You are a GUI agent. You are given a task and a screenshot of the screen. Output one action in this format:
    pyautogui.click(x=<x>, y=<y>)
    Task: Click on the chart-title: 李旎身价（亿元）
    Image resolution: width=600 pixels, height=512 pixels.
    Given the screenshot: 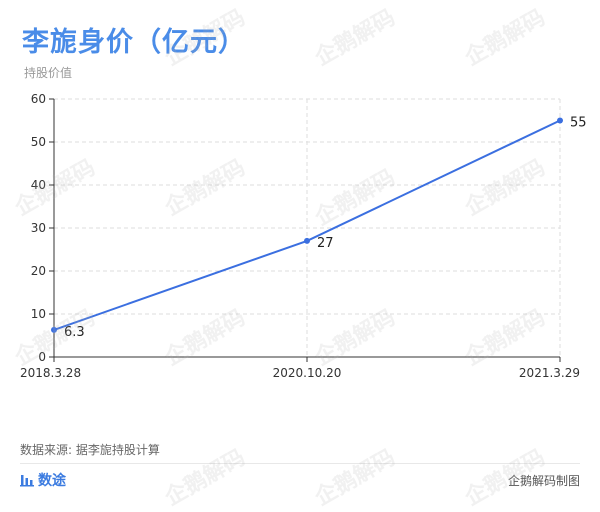 What is the action you would take?
    pyautogui.click(x=134, y=42)
    